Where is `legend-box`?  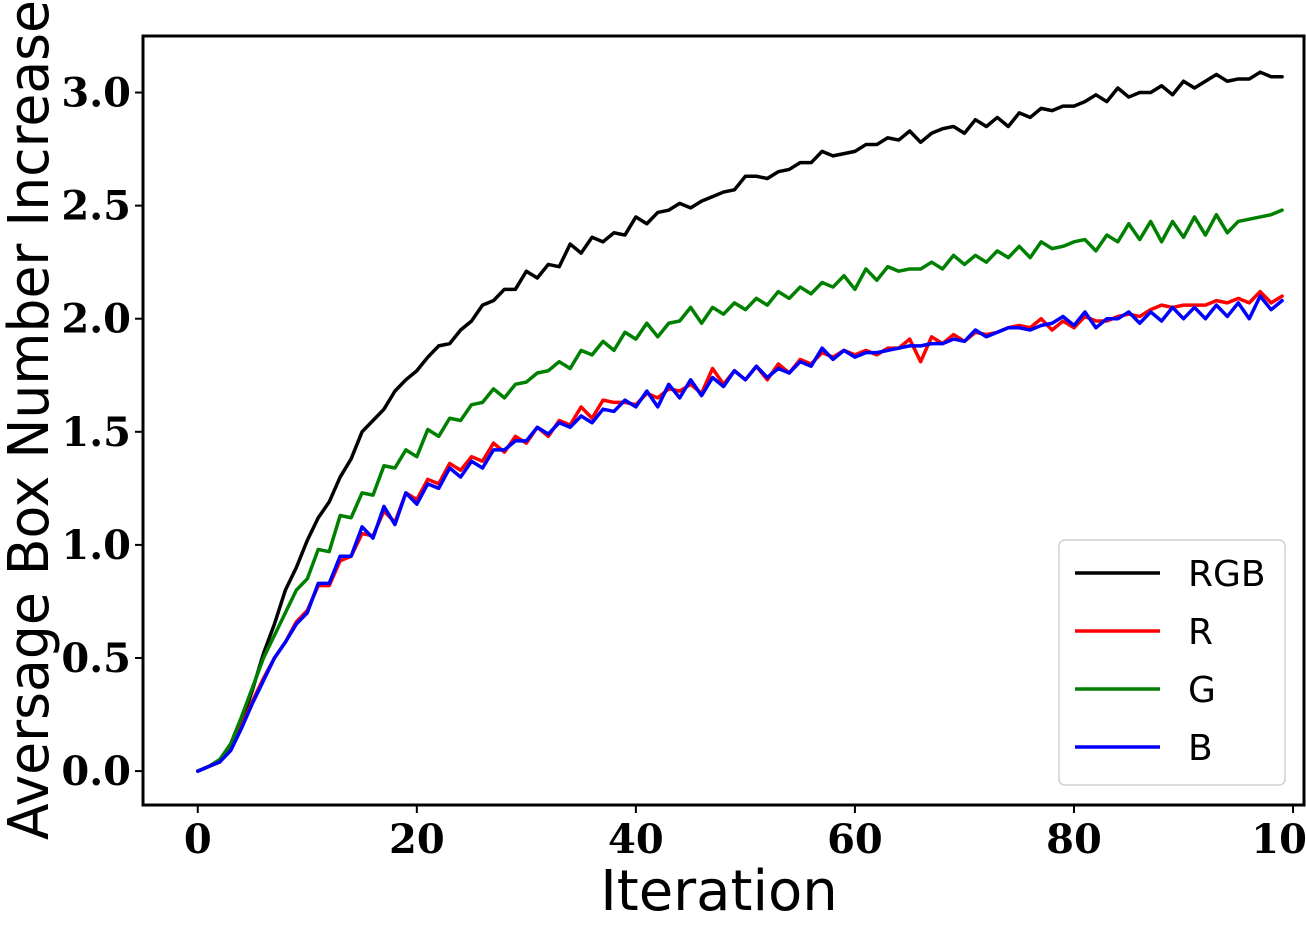 legend-box is located at coordinates (1172, 662).